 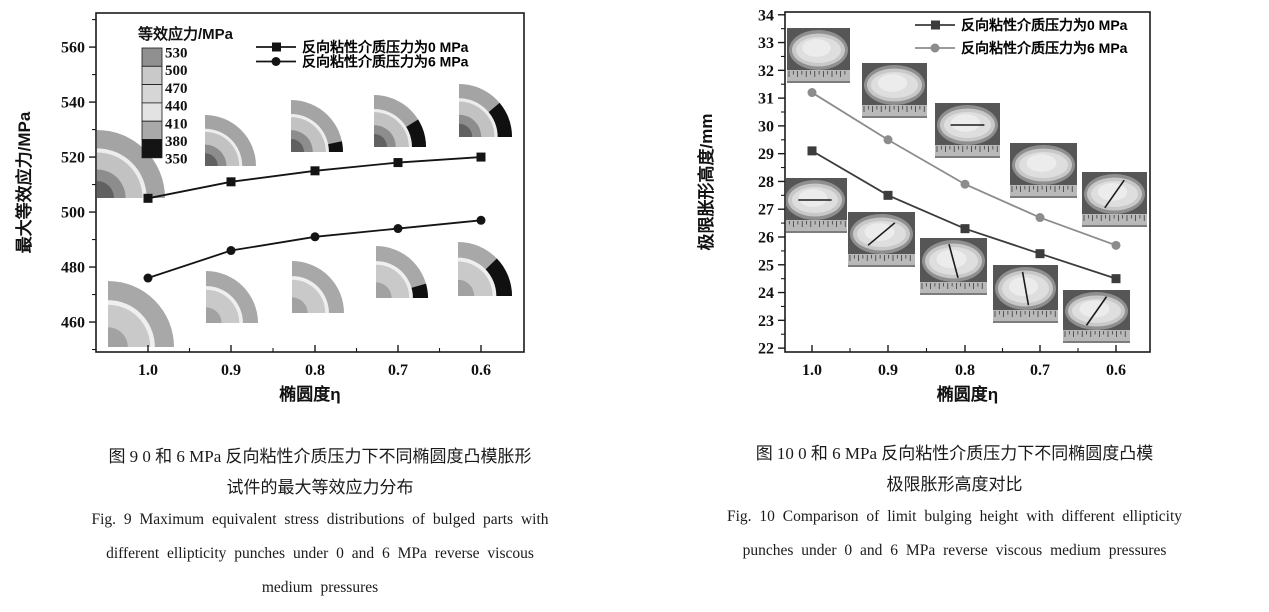 What do you see at coordinates (766, 126) in the screenshot?
I see `y-tick-label: 30` at bounding box center [766, 126].